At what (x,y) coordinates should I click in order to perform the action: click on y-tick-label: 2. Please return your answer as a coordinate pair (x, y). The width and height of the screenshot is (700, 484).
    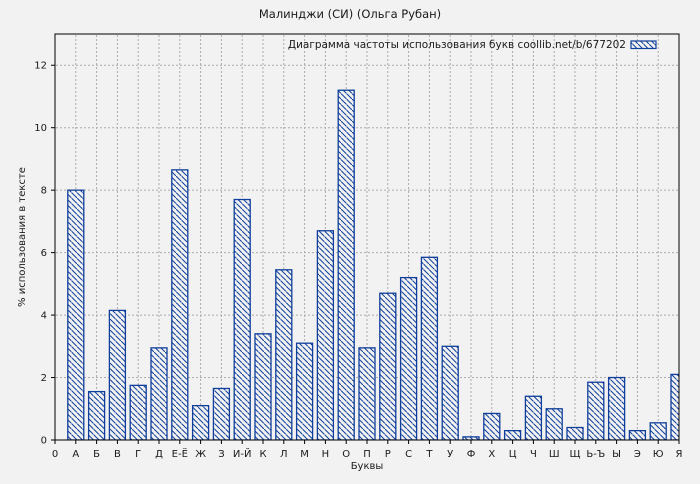
    Looking at the image, I should click on (44, 378).